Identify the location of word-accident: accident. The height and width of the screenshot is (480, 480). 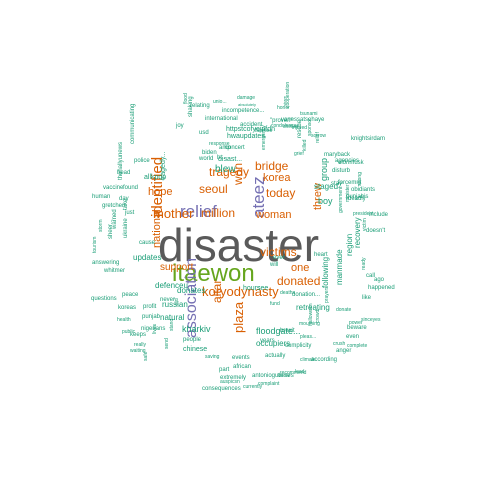
(251, 125).